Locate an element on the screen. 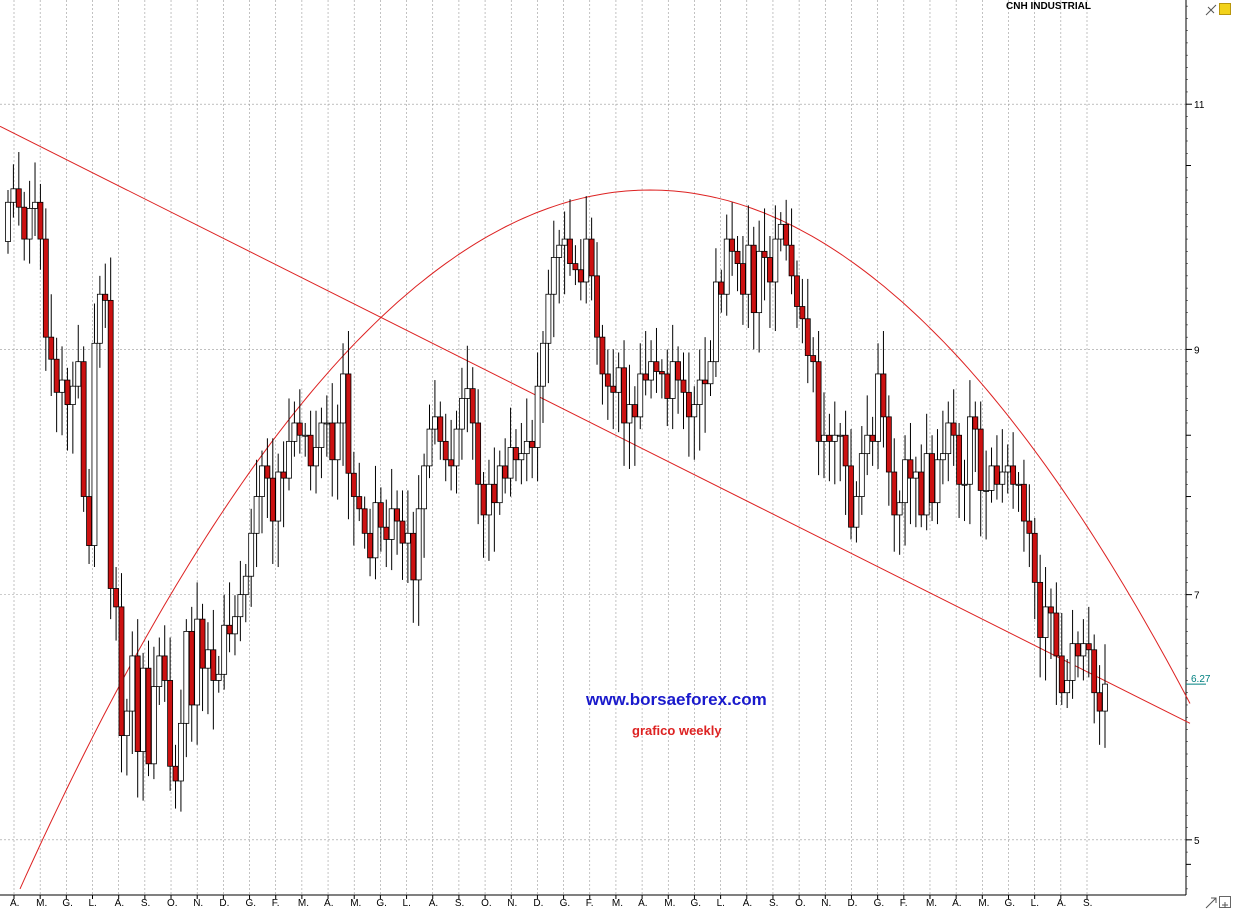  yellow-lock-icon is located at coordinates (1225, 9).